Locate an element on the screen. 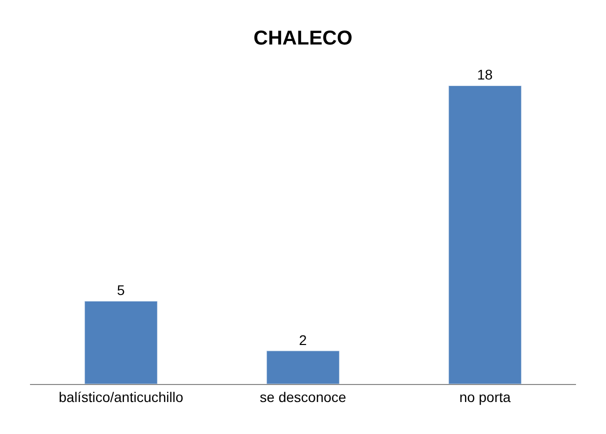 The image size is (606, 434). data-label: 5 is located at coordinates (121, 290).